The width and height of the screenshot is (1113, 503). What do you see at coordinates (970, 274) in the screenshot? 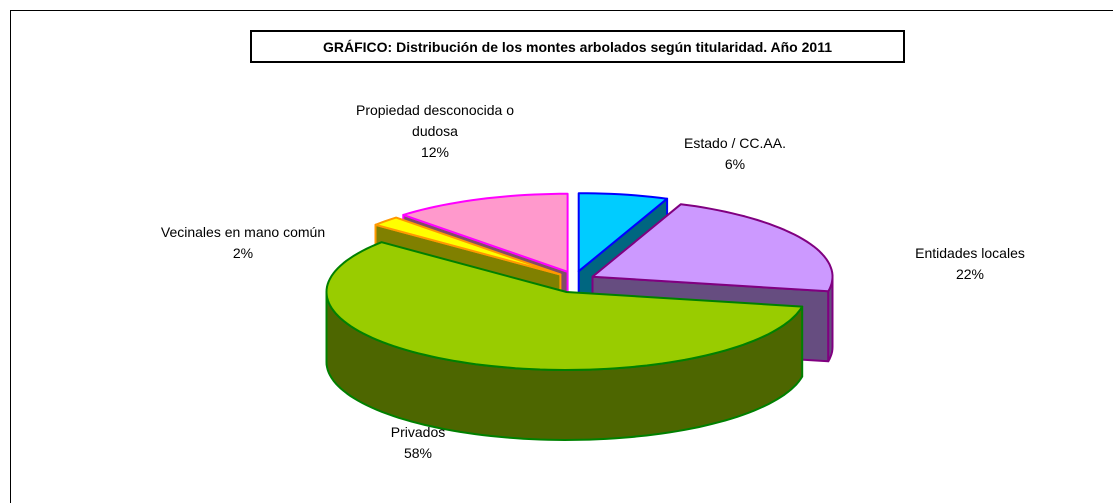
I see `label-value: 22%` at bounding box center [970, 274].